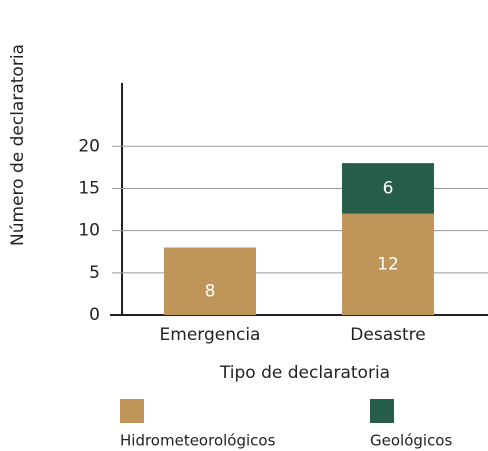  I want to click on y-tick-label: 15, so click(89, 188).